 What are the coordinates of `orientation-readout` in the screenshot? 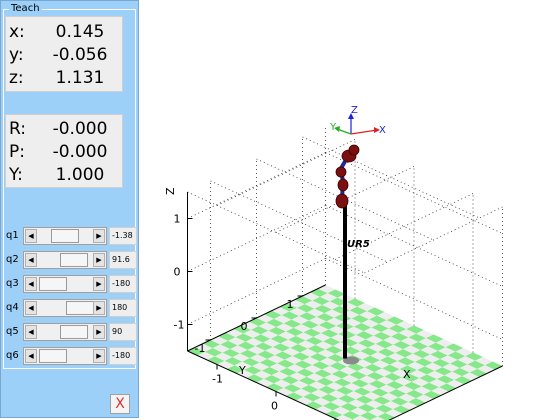 It's located at (64, 151).